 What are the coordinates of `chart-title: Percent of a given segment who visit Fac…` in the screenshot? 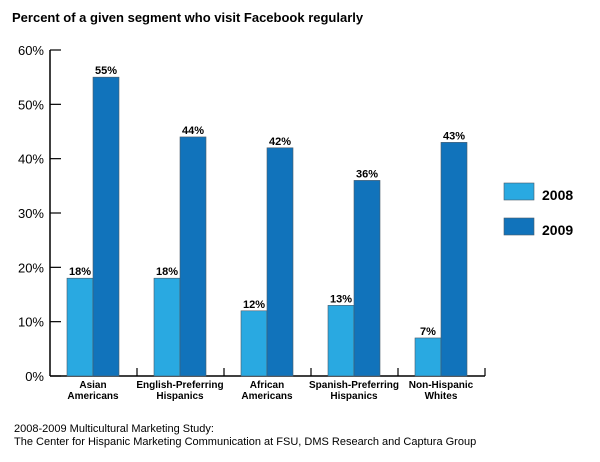 It's located at (188, 17).